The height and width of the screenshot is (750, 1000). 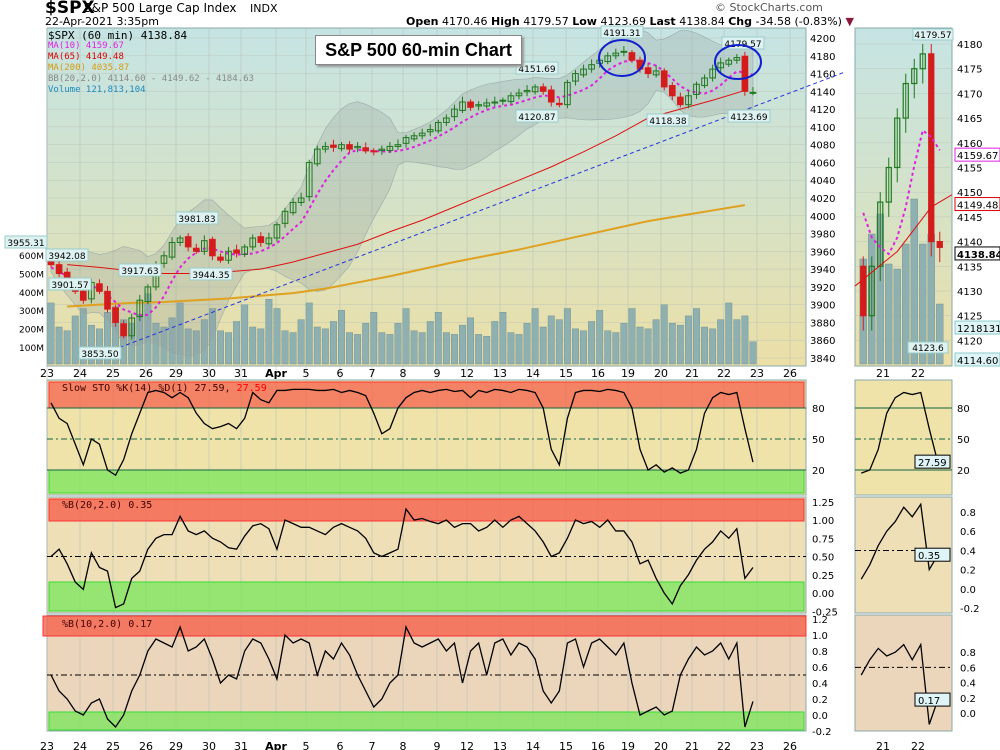 I want to click on y-tick-label: 3880, so click(x=822, y=323).